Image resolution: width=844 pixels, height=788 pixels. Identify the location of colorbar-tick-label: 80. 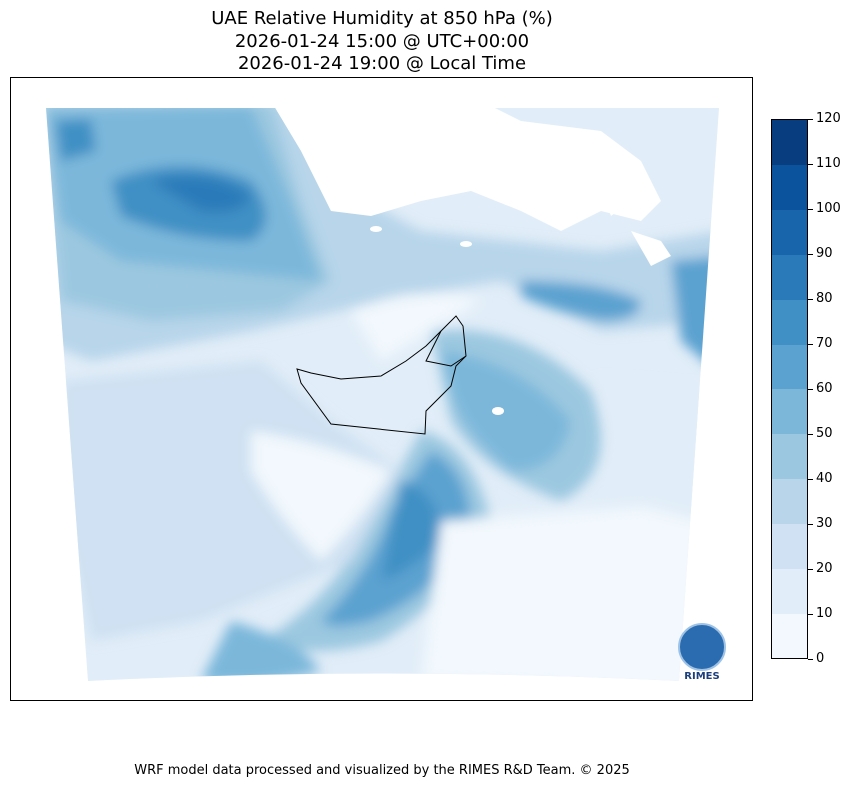
(824, 298).